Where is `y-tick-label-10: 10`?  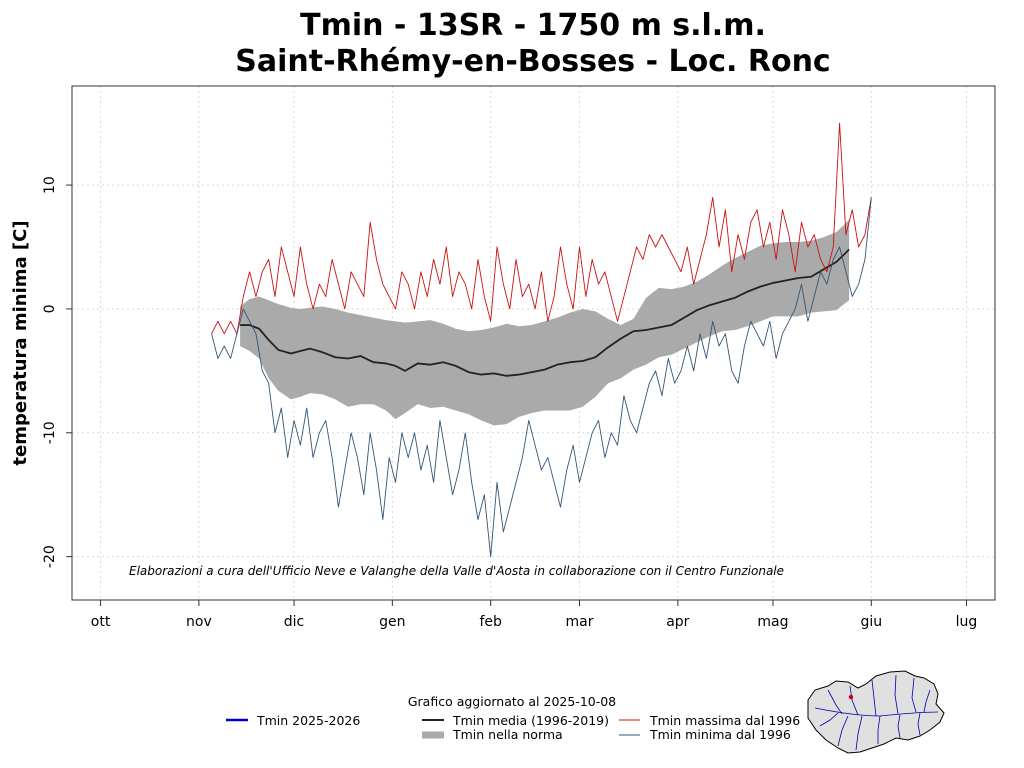
y-tick-label-10: 10 is located at coordinates (50, 185).